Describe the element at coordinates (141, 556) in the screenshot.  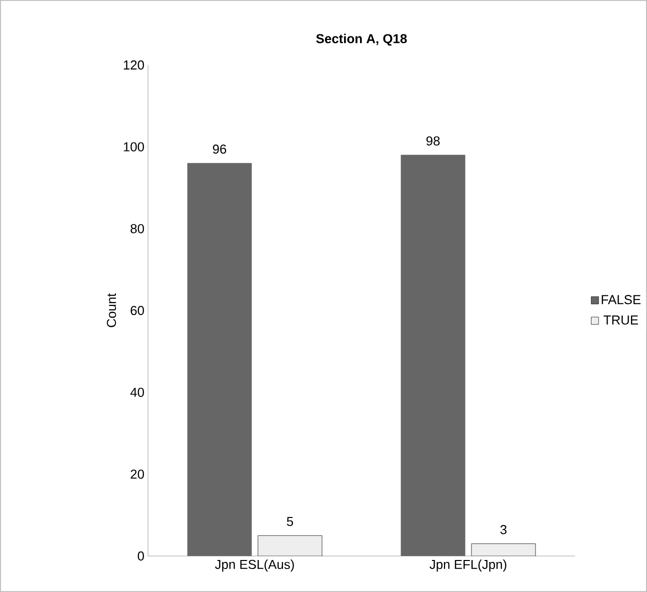
I see `y-tick-label: 0` at that location.